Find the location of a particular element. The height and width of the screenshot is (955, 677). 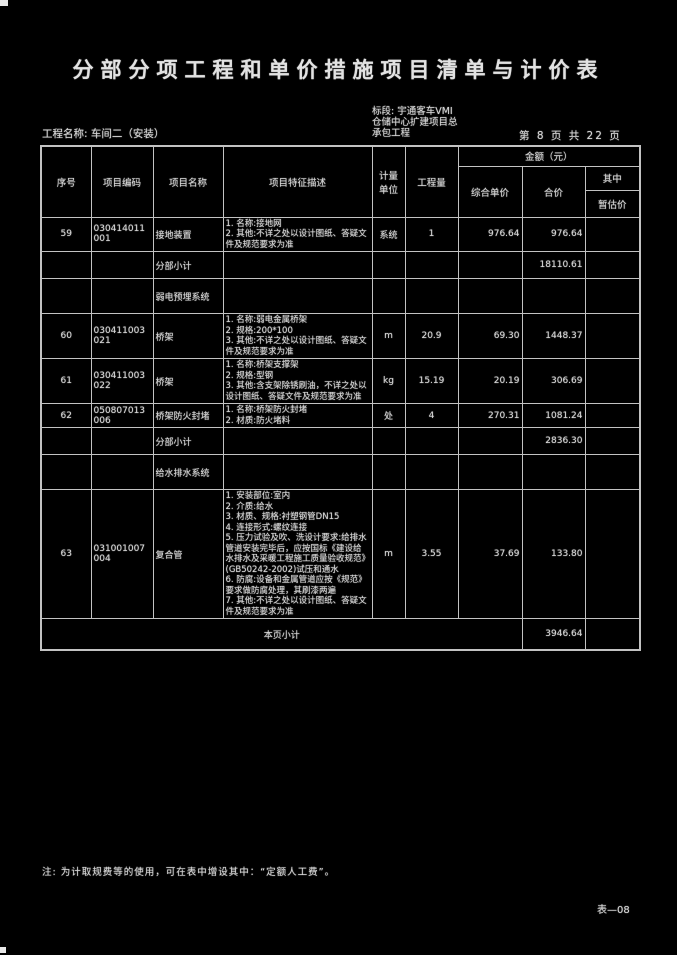

cell-page-subtotal-amount: 3946.64 is located at coordinates (553, 634).